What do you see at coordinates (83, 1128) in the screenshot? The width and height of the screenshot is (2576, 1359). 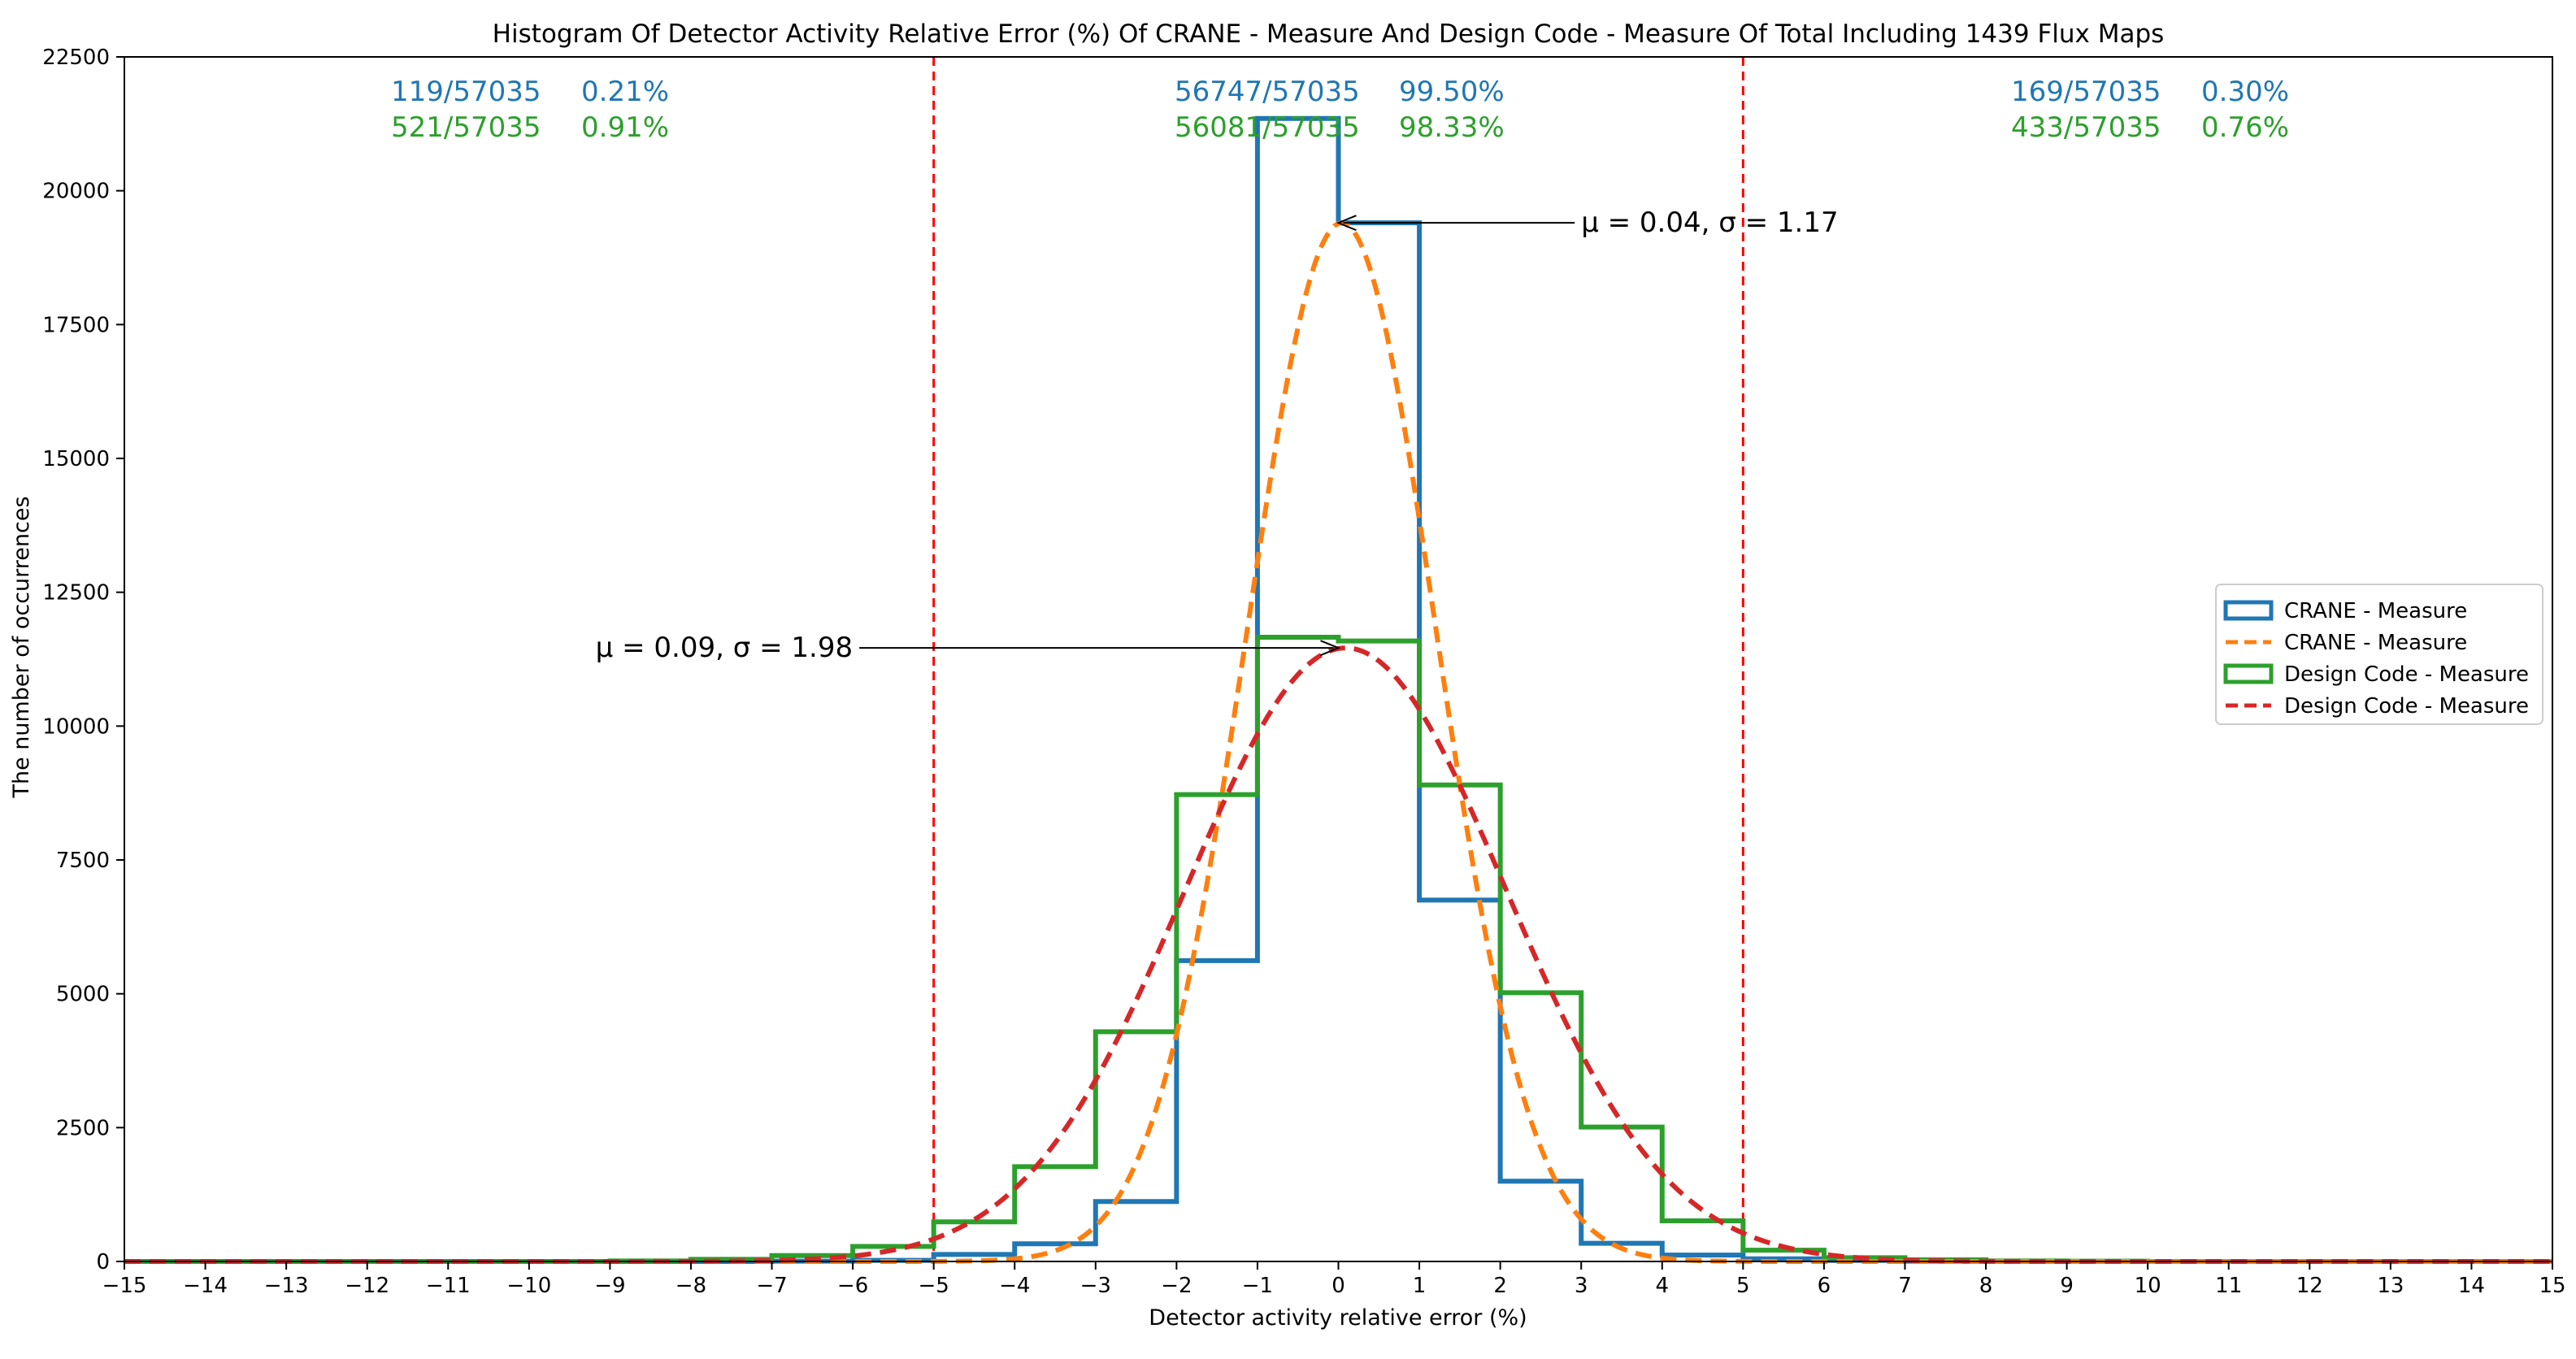 I see `y-tick-label: 2500` at bounding box center [83, 1128].